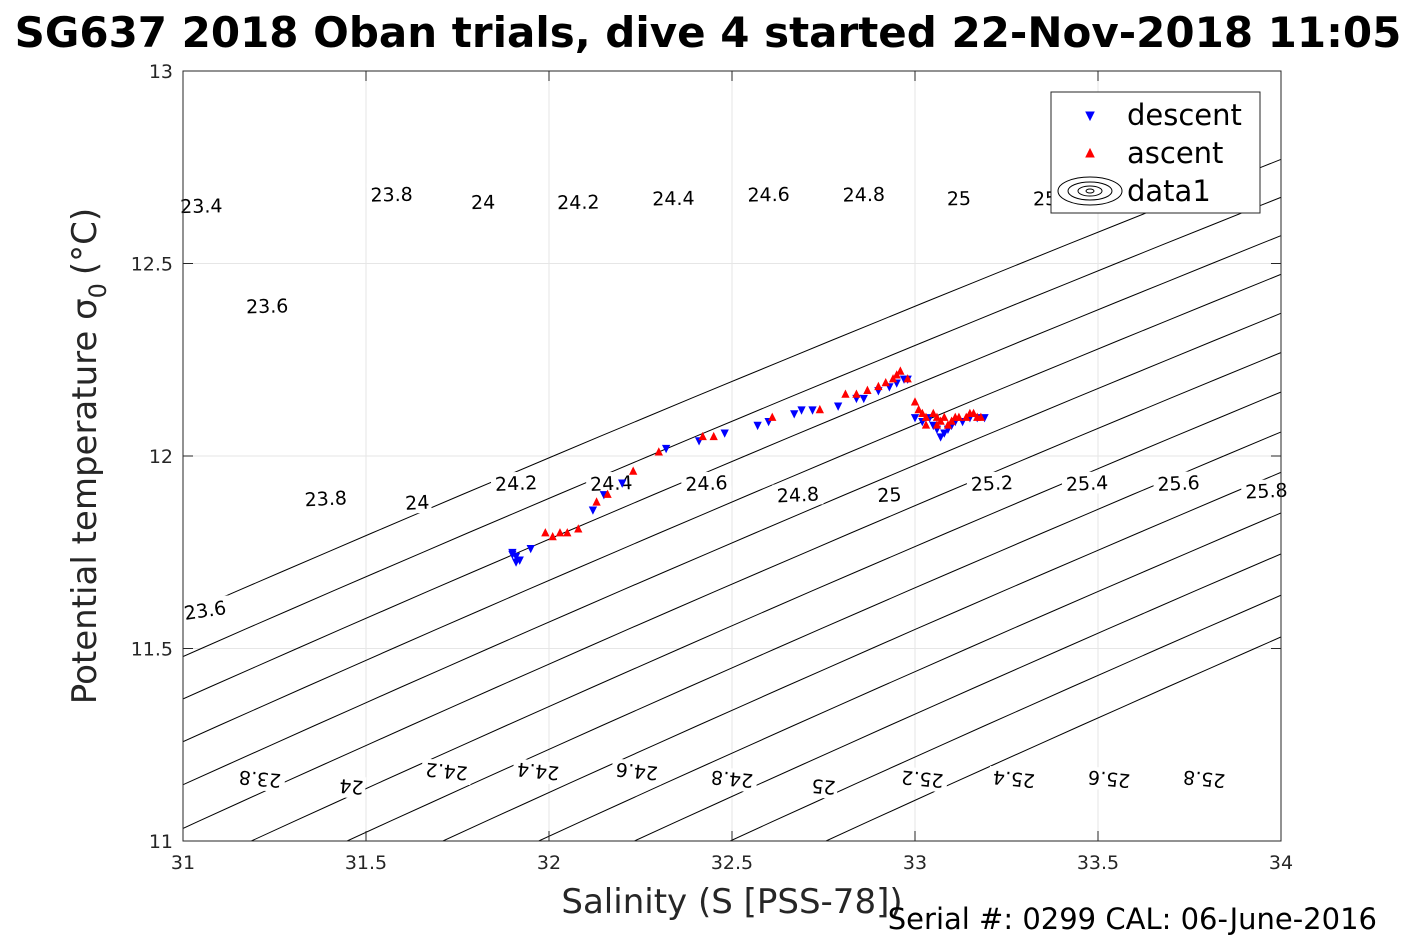 The height and width of the screenshot is (945, 1417). I want to click on legend-item-data1: data1, so click(1134, 191).